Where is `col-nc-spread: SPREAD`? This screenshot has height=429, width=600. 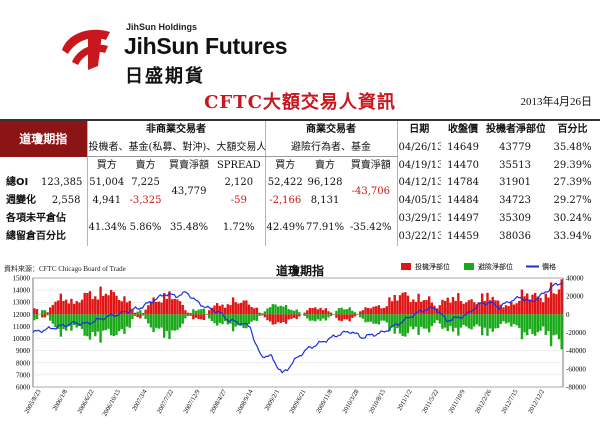 col-nc-spread: SPREAD is located at coordinates (238, 165).